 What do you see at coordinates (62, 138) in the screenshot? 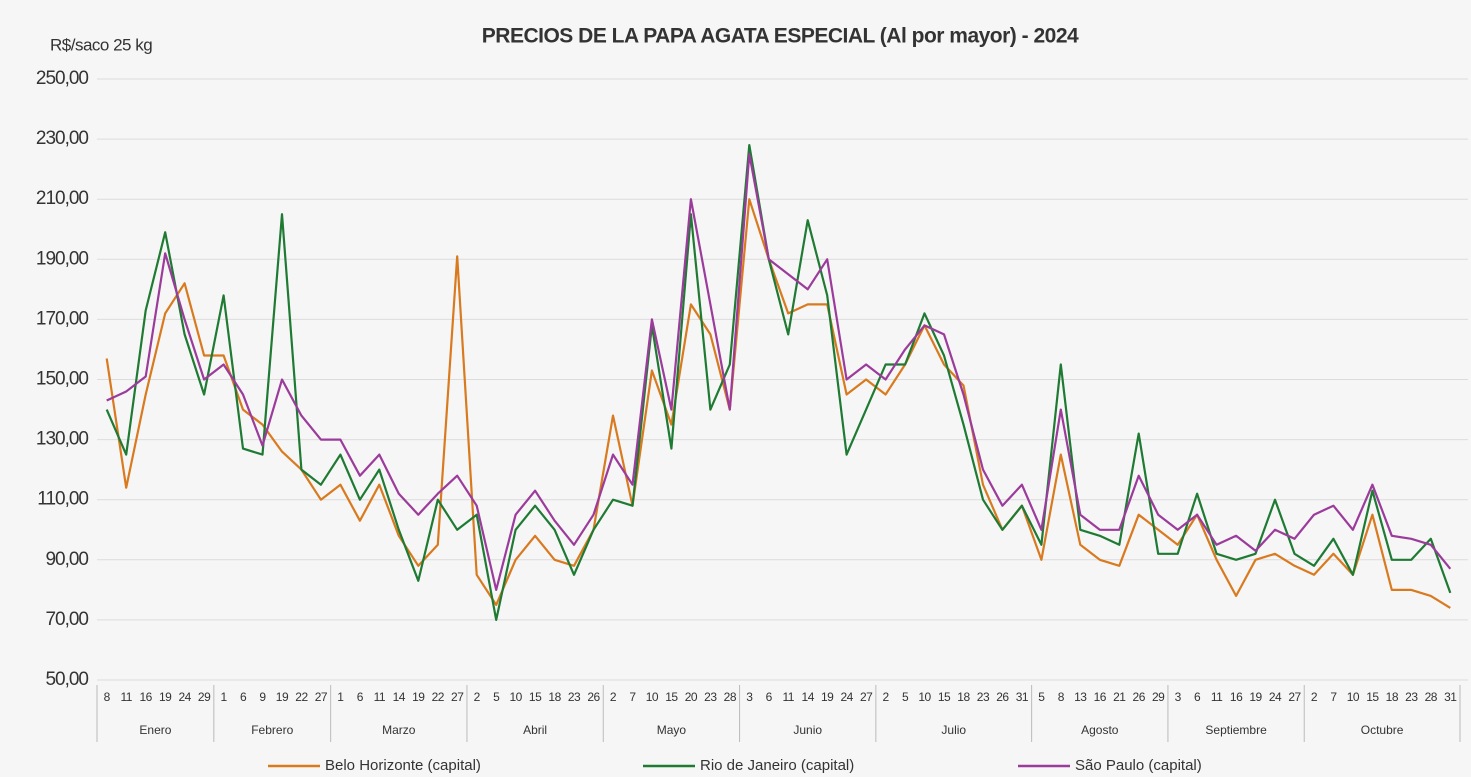
I see `y-tick-label: 230,00` at bounding box center [62, 138].